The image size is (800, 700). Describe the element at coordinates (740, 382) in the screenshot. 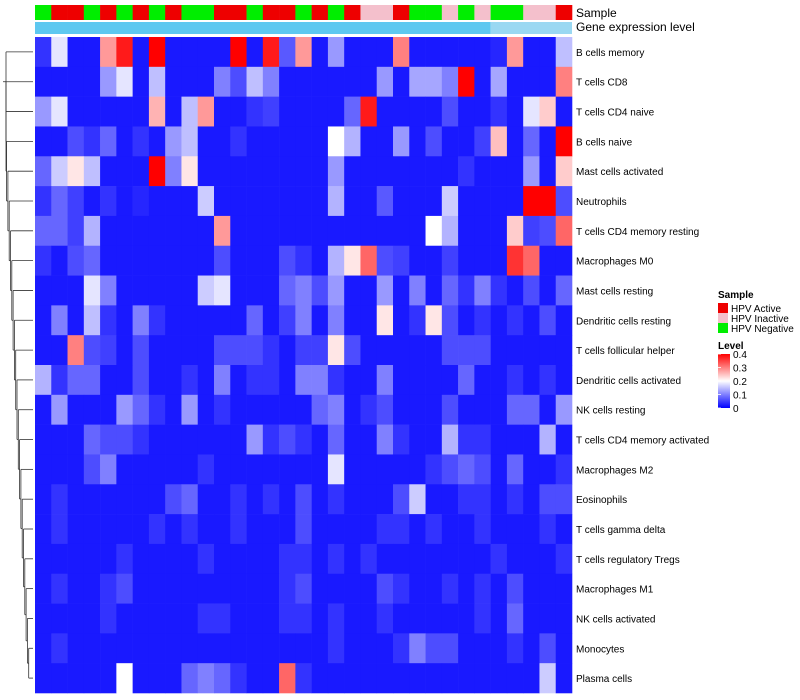

I see `level-tick-label: 0.2` at that location.